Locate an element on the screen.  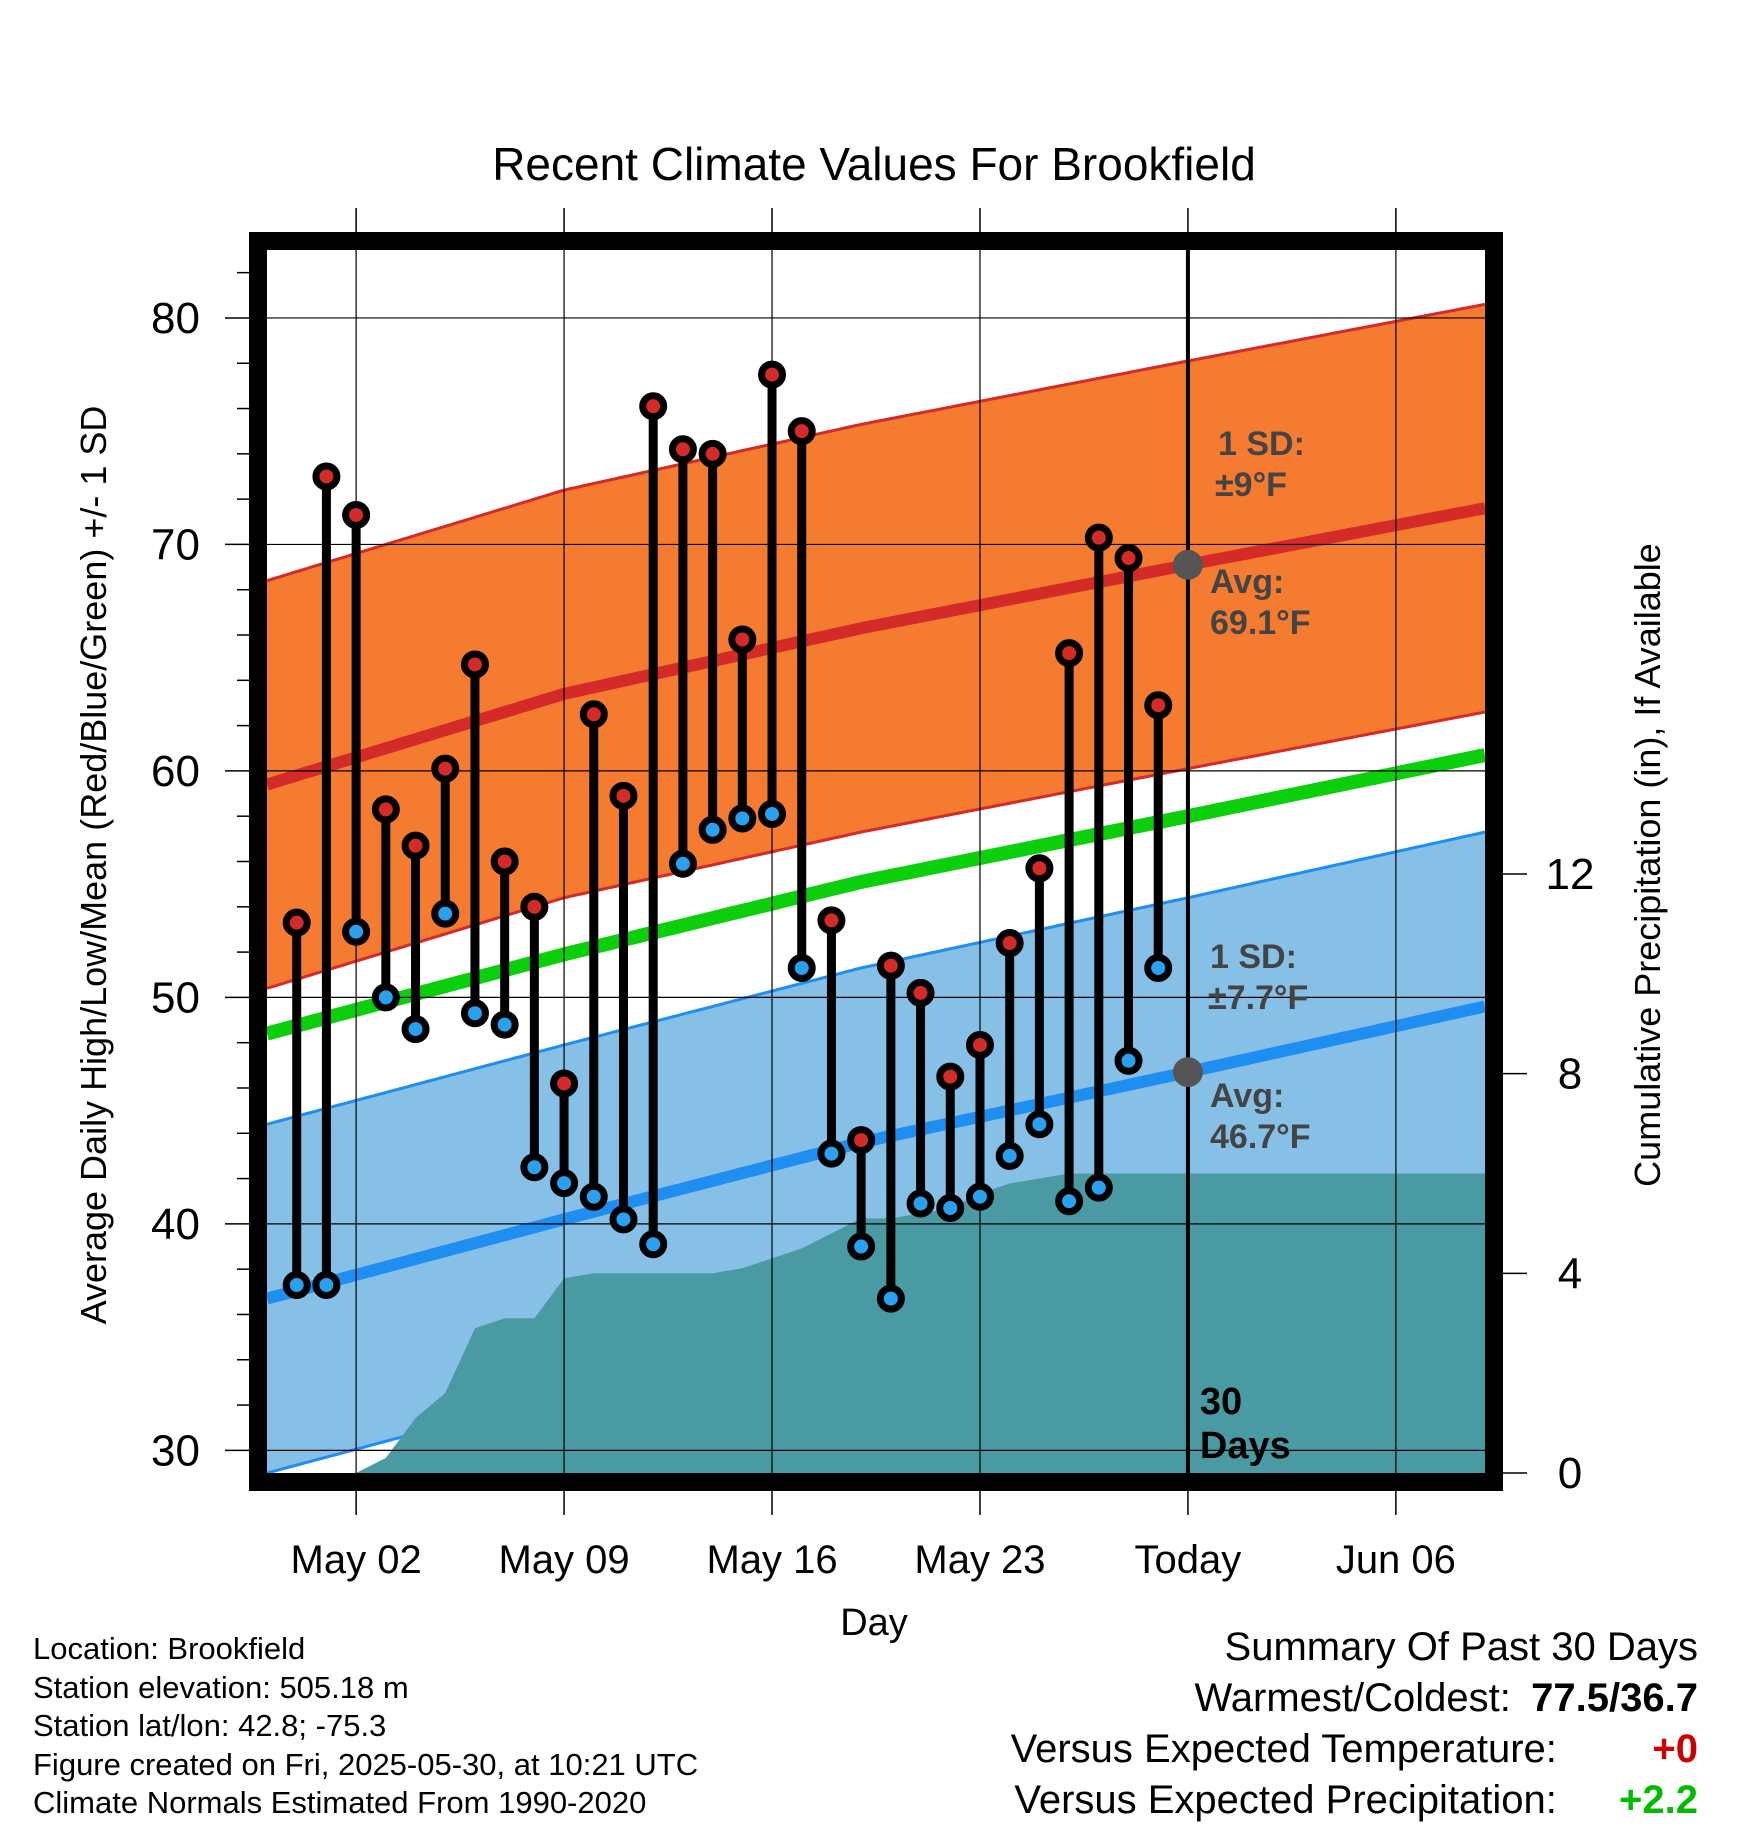
precip-value: +2.2 is located at coordinates (1658, 1800).